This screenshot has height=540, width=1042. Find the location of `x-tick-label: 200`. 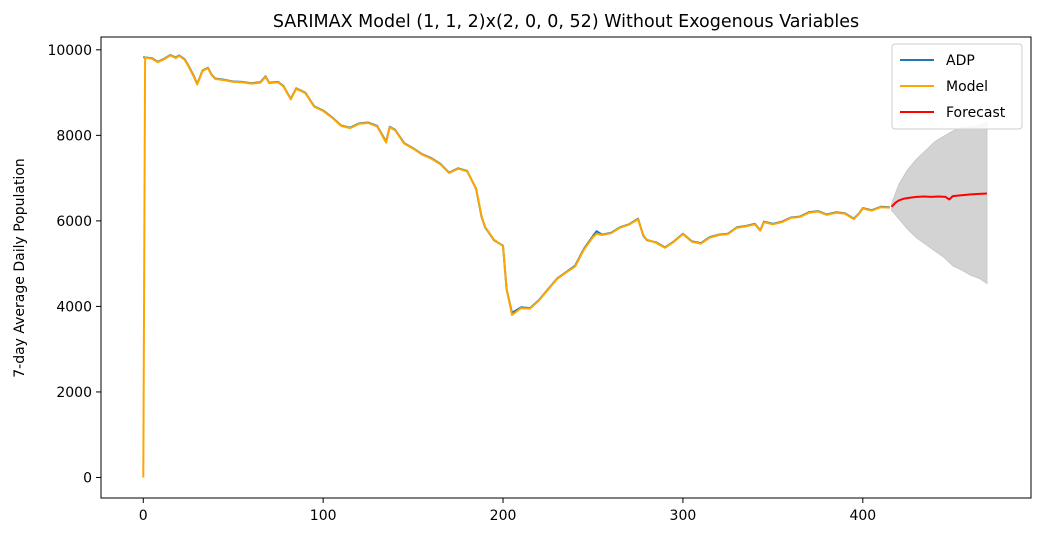

x-tick-label: 200 is located at coordinates (503, 516).